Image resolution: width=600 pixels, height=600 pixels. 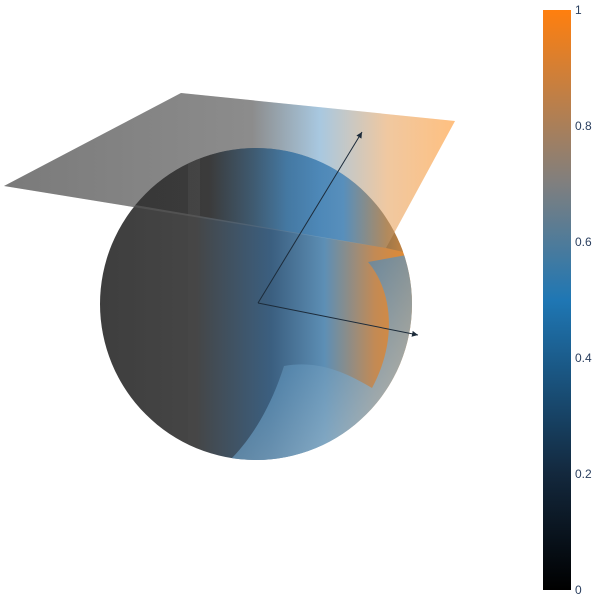 I want to click on colorbar-ticks: 0 0.2 0.4 0.6 0.8 1, so click(x=583, y=300).